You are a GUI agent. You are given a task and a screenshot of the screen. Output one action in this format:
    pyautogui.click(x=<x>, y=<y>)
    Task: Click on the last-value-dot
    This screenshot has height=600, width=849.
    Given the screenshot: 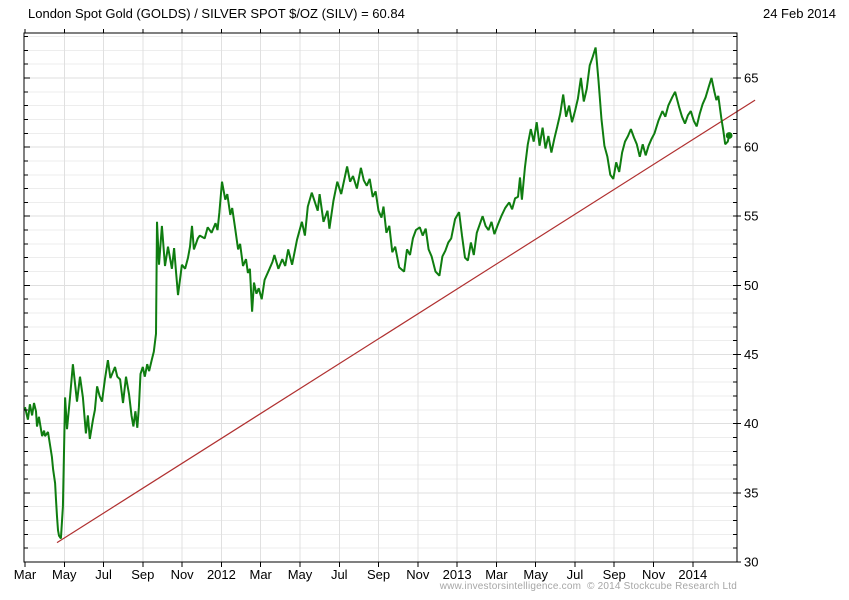 What is the action you would take?
    pyautogui.click(x=729, y=135)
    